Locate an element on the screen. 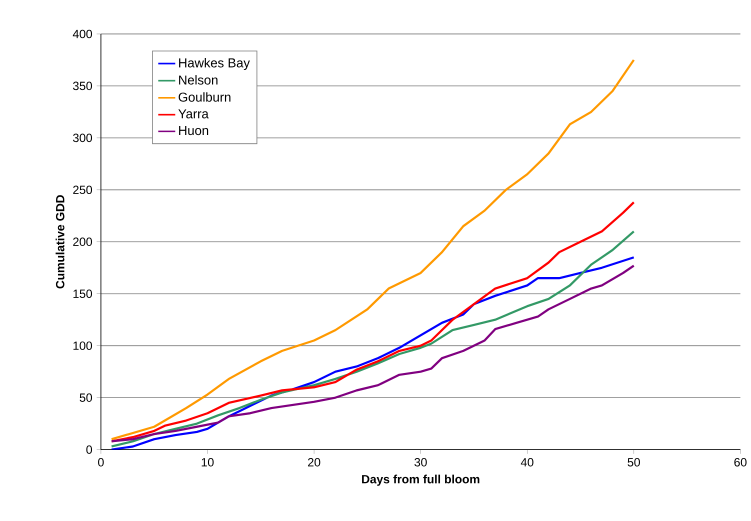  y-tick-label: 200 is located at coordinates (82, 242).